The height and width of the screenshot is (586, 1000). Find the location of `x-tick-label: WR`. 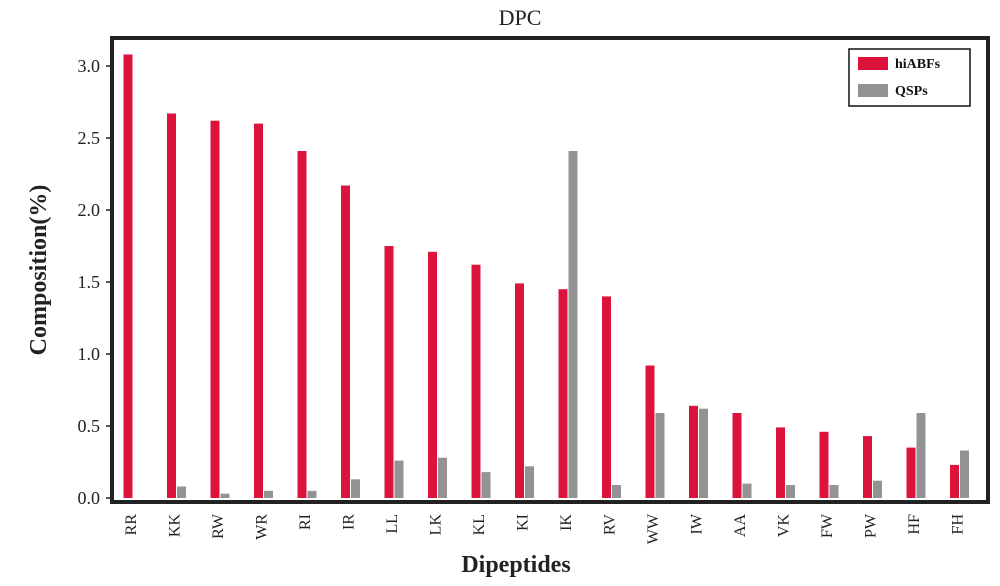

x-tick-label: WR is located at coordinates (262, 527).